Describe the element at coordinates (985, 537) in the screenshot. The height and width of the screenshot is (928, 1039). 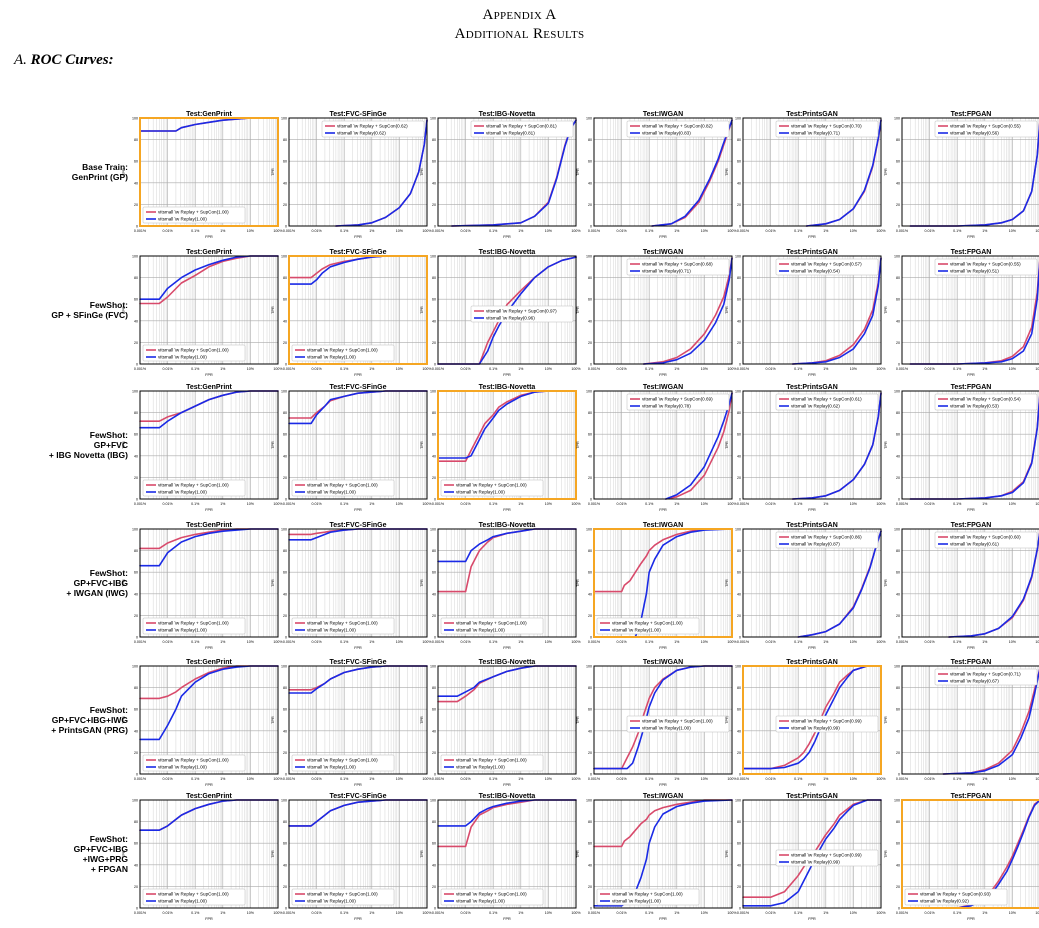
I see `legend-label-supcon: vitsmall \w Replay + SupCon(0.60)` at that location.